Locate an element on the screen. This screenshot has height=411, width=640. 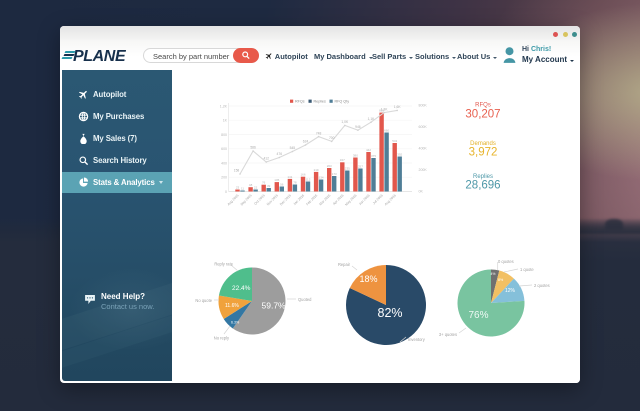
svg-text: 76% is located at coordinates (479, 315).